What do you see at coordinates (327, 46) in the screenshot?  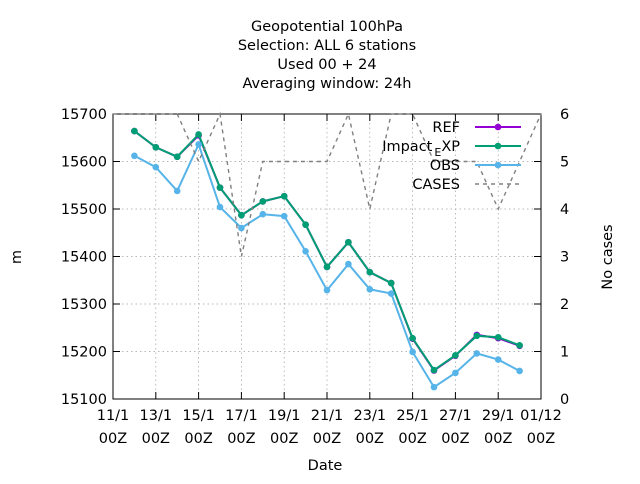 I see `chart-title-line-2: Selection: ALL 6 stations` at bounding box center [327, 46].